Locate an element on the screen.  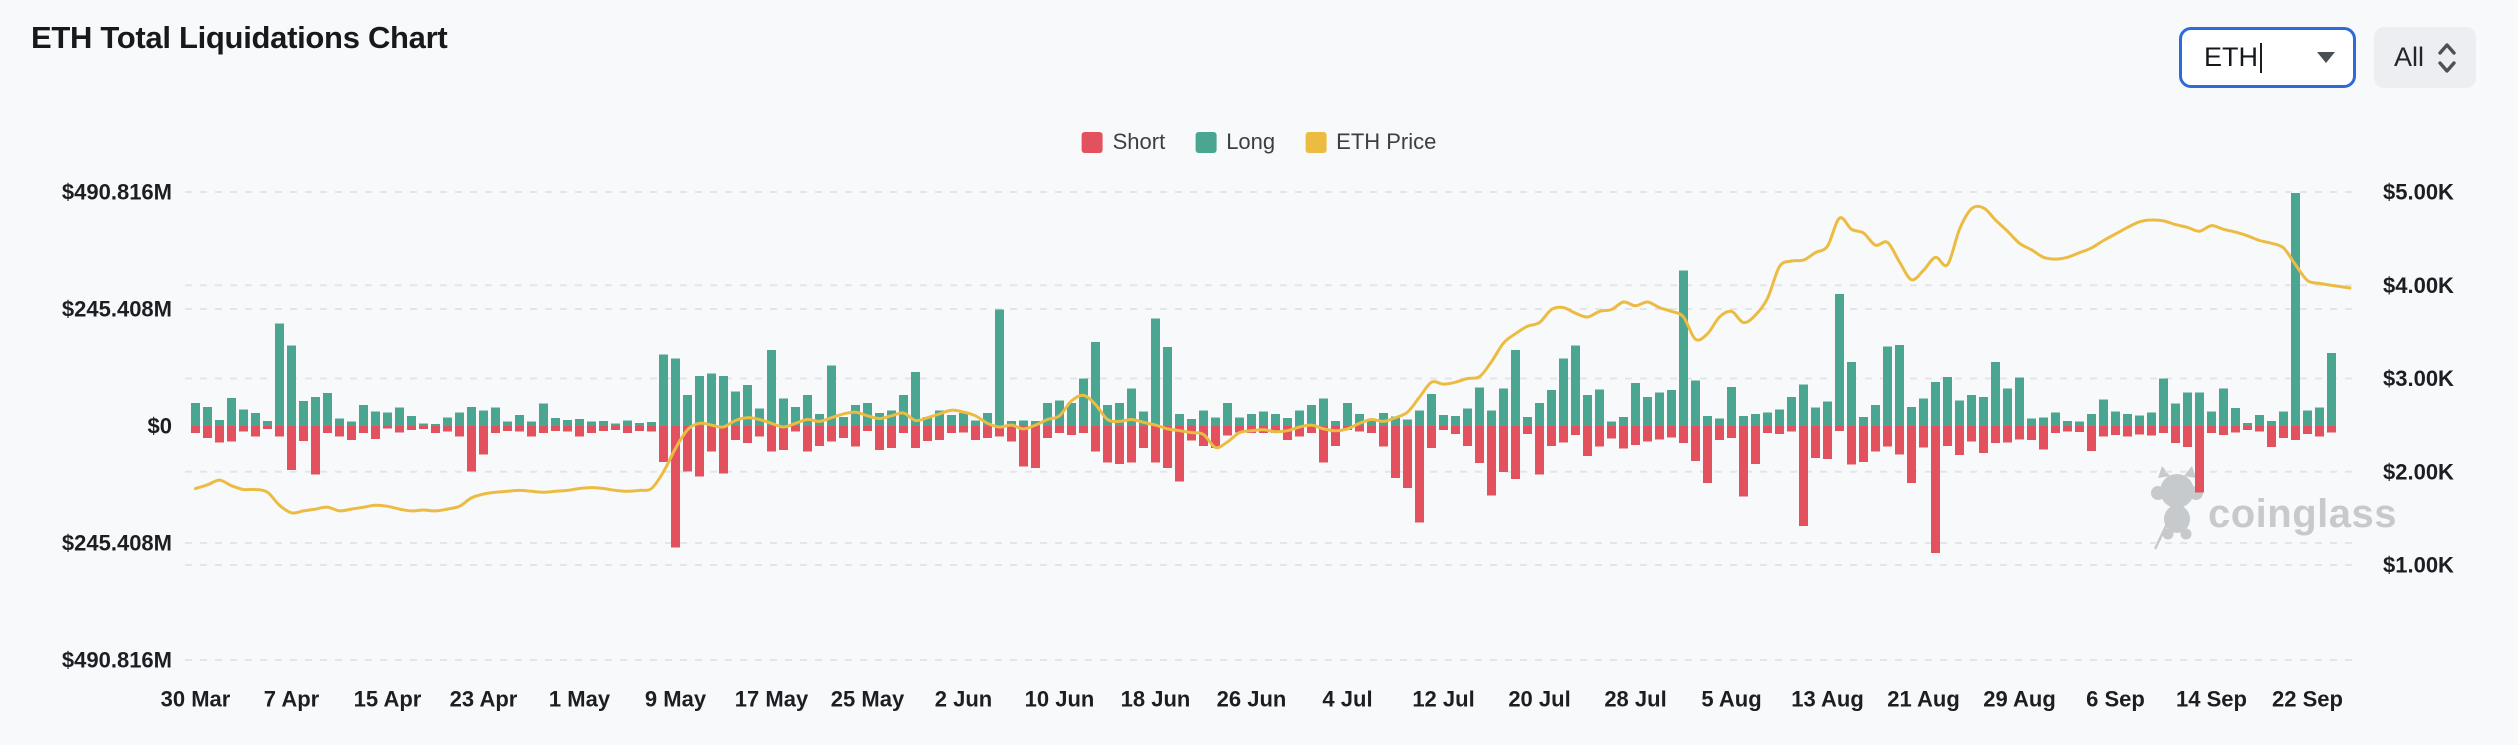
x-axis-label: 6 Sep is located at coordinates (2115, 699).